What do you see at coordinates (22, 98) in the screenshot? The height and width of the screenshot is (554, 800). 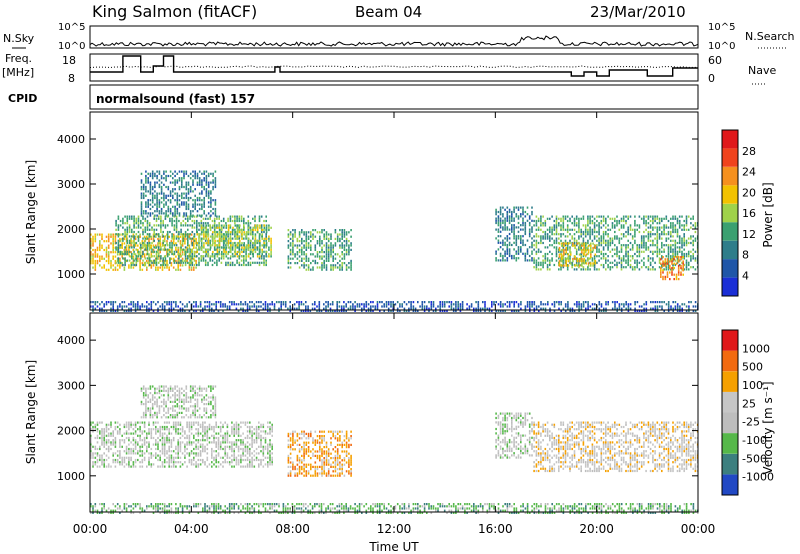 I see `cpid-label: CPID` at bounding box center [22, 98].